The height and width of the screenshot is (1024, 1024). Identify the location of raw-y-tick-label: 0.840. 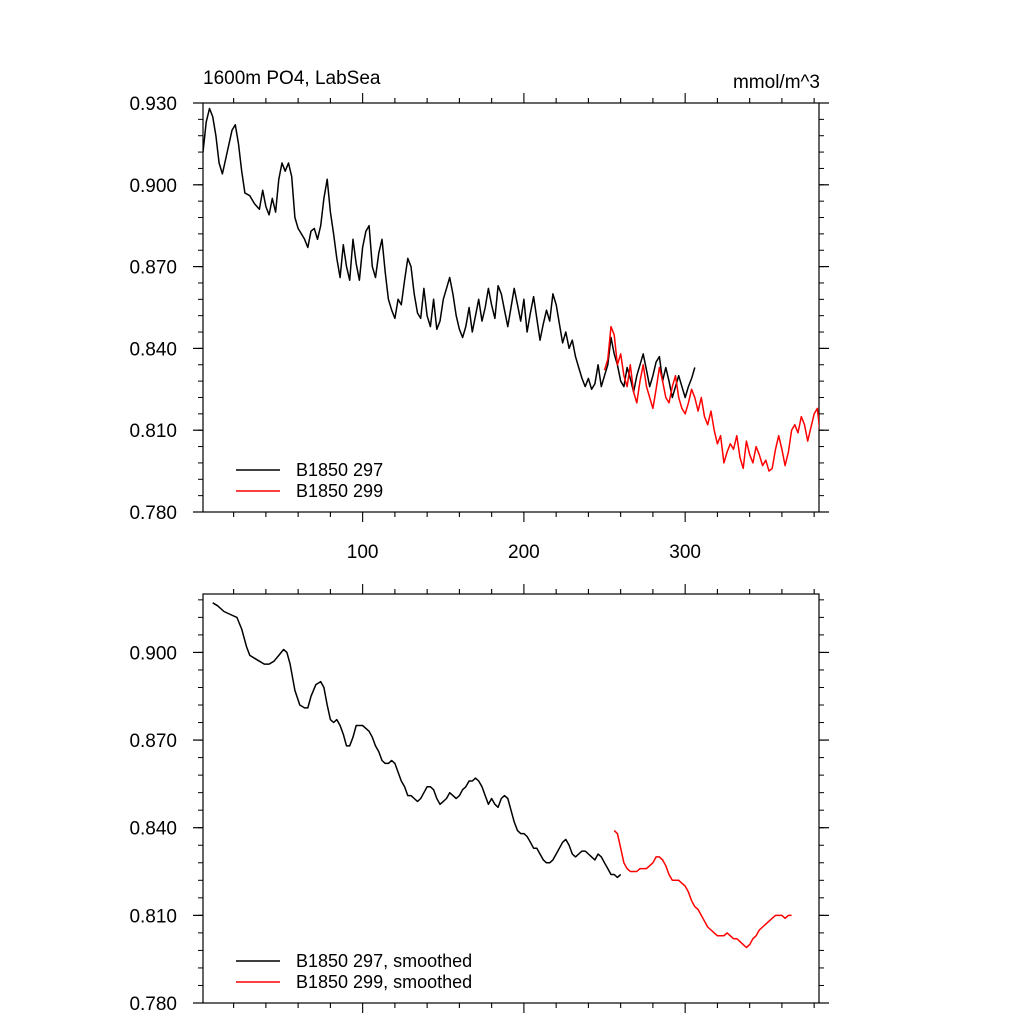
(153, 349).